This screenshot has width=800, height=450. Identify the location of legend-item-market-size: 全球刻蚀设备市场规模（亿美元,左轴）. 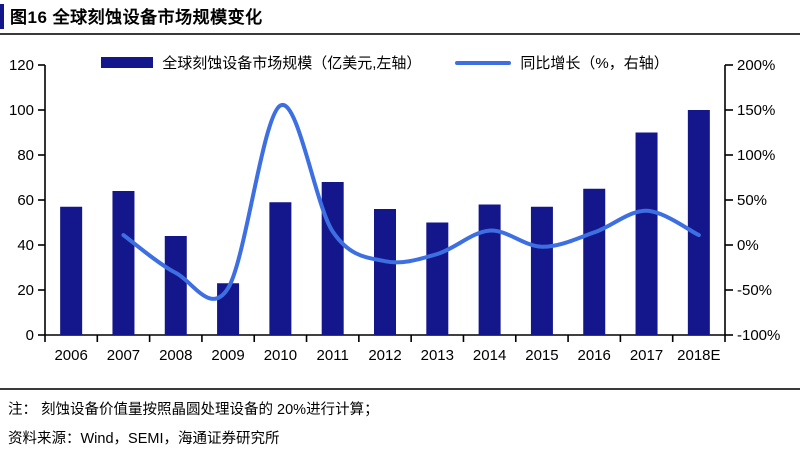
(261, 62).